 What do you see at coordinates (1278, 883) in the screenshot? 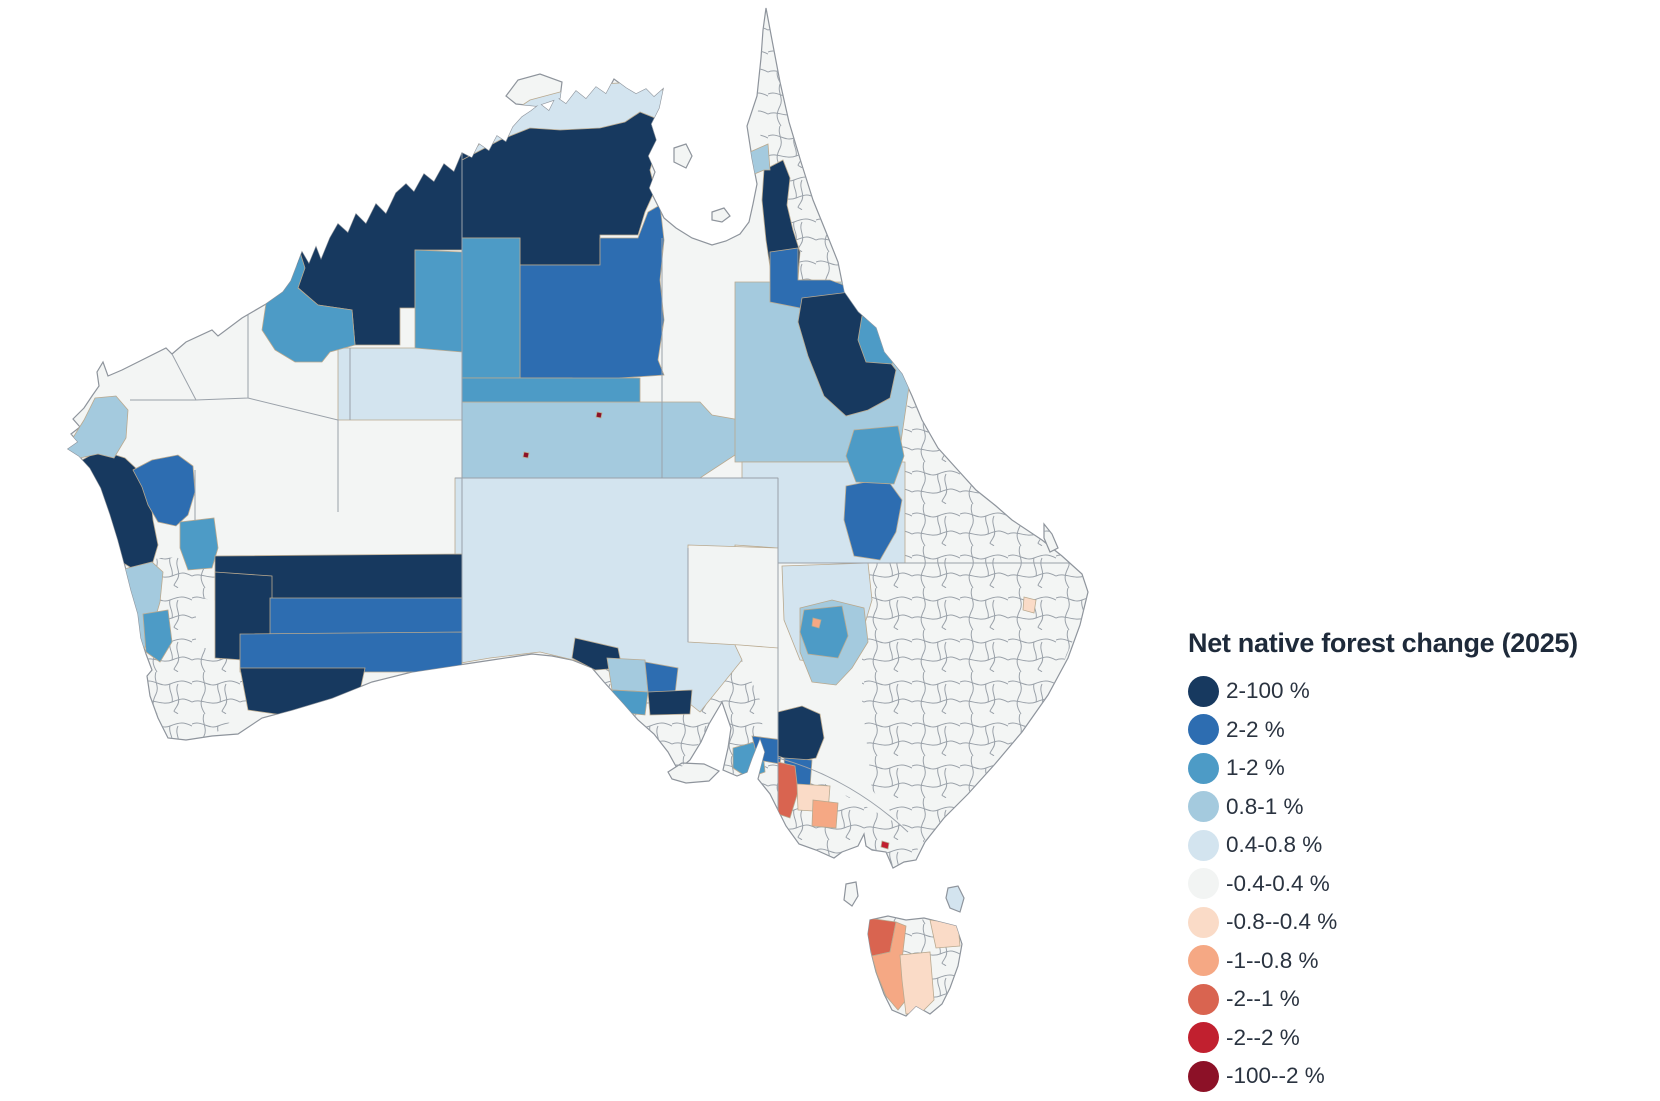
I see `legend-label: -0.4-0.4 %` at bounding box center [1278, 883].